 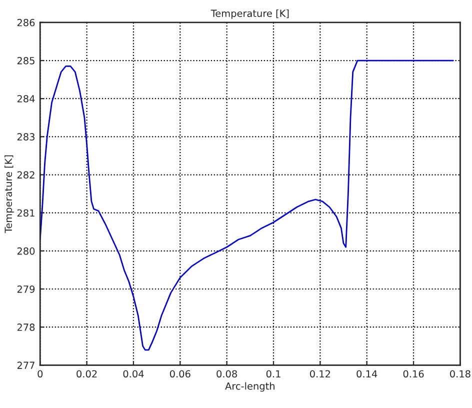 I want to click on y-tick-label: 285, so click(x=25, y=60).